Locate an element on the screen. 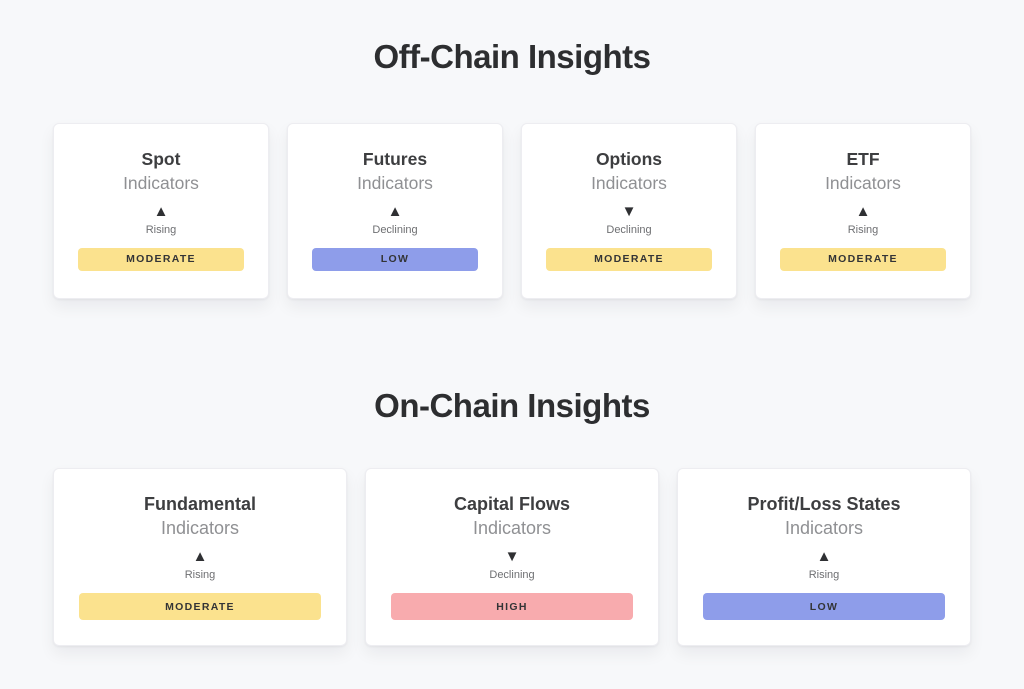 This screenshot has width=1024, height=689. card-title: Fundamental is located at coordinates (199, 503).